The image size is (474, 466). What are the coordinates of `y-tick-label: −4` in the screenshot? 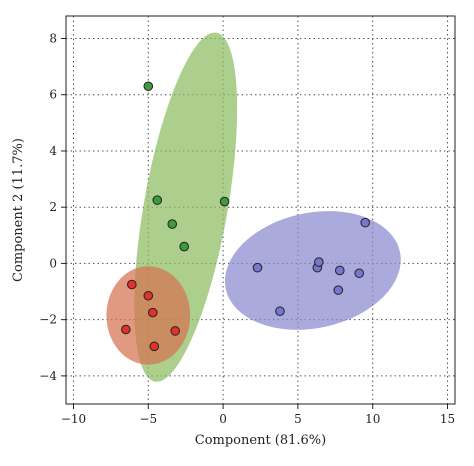 It's located at (48, 376).